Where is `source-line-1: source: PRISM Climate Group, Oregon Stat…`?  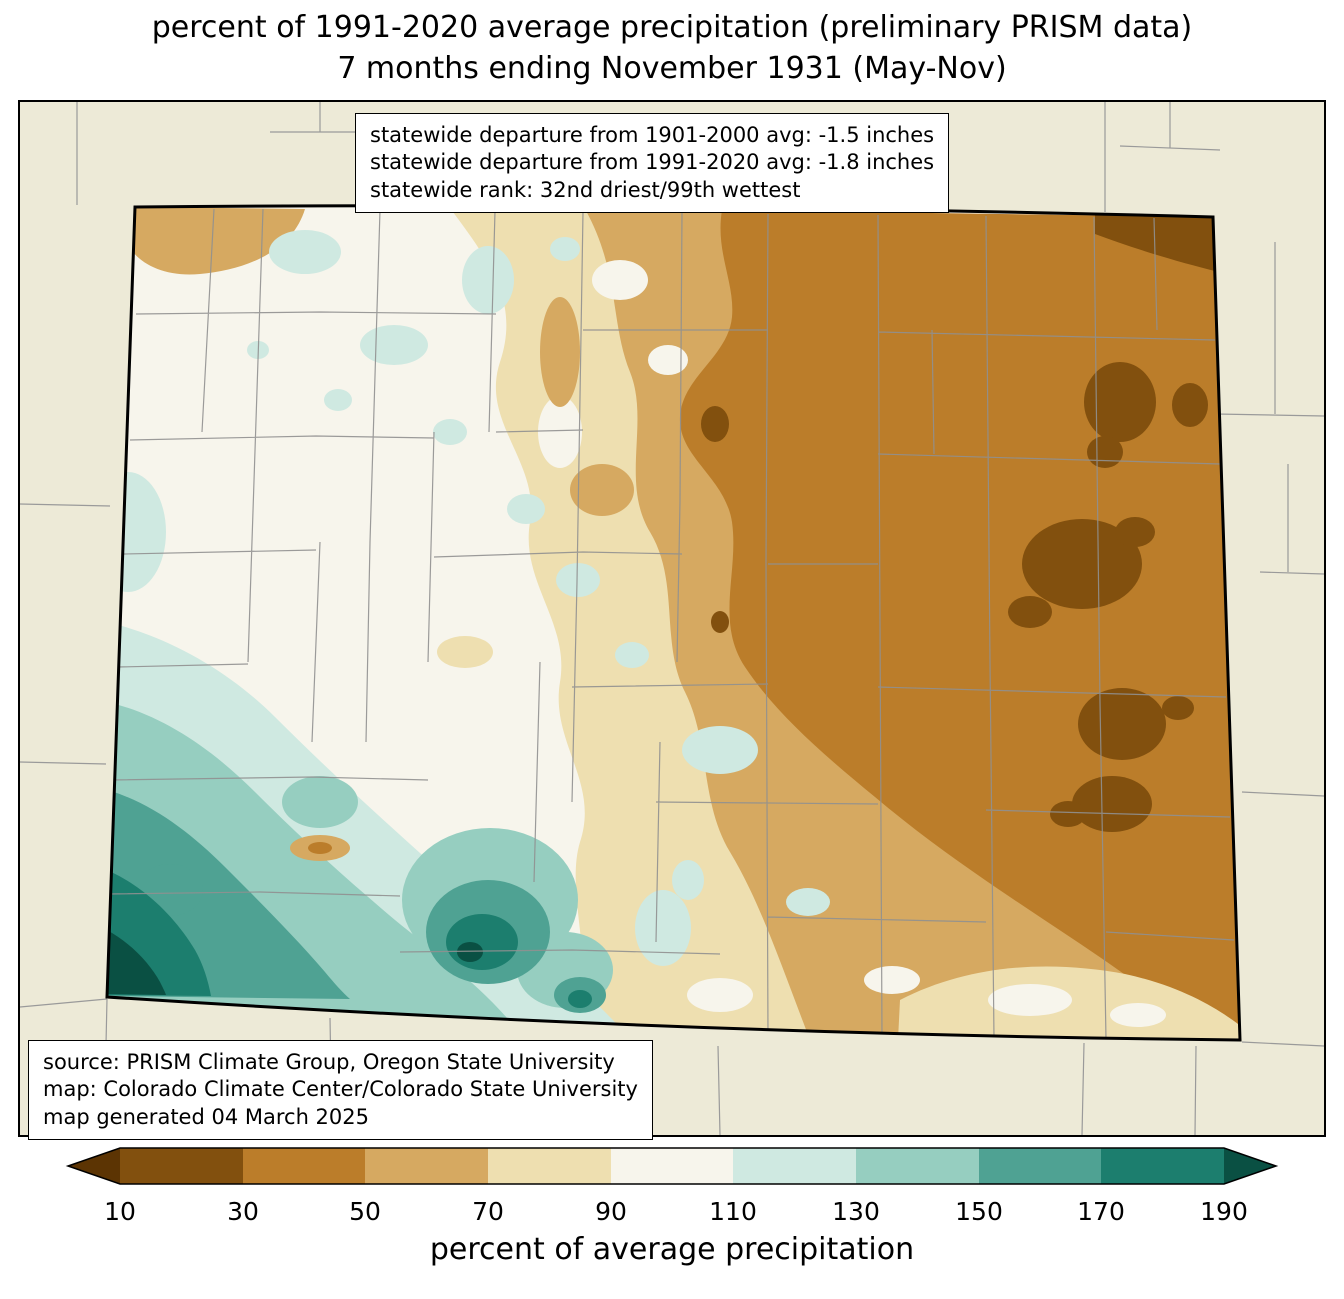
source-line-1: source: PRISM Climate Group, Oregon Stat… is located at coordinates (329, 1062).